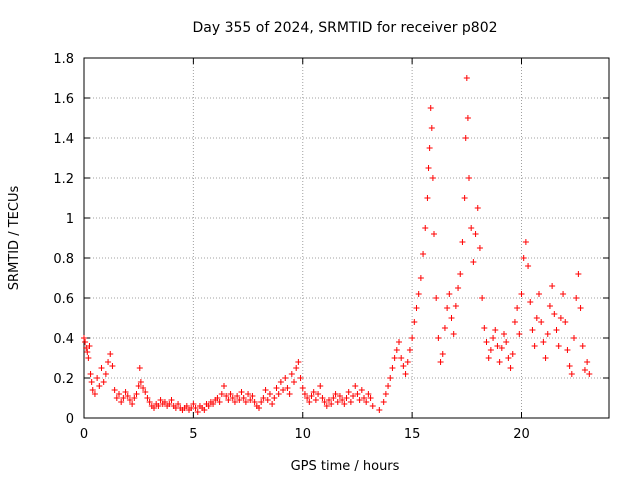 The height and width of the screenshot is (480, 640). I want to click on y-axis-label: SRMTID / TECUs, so click(14, 238).